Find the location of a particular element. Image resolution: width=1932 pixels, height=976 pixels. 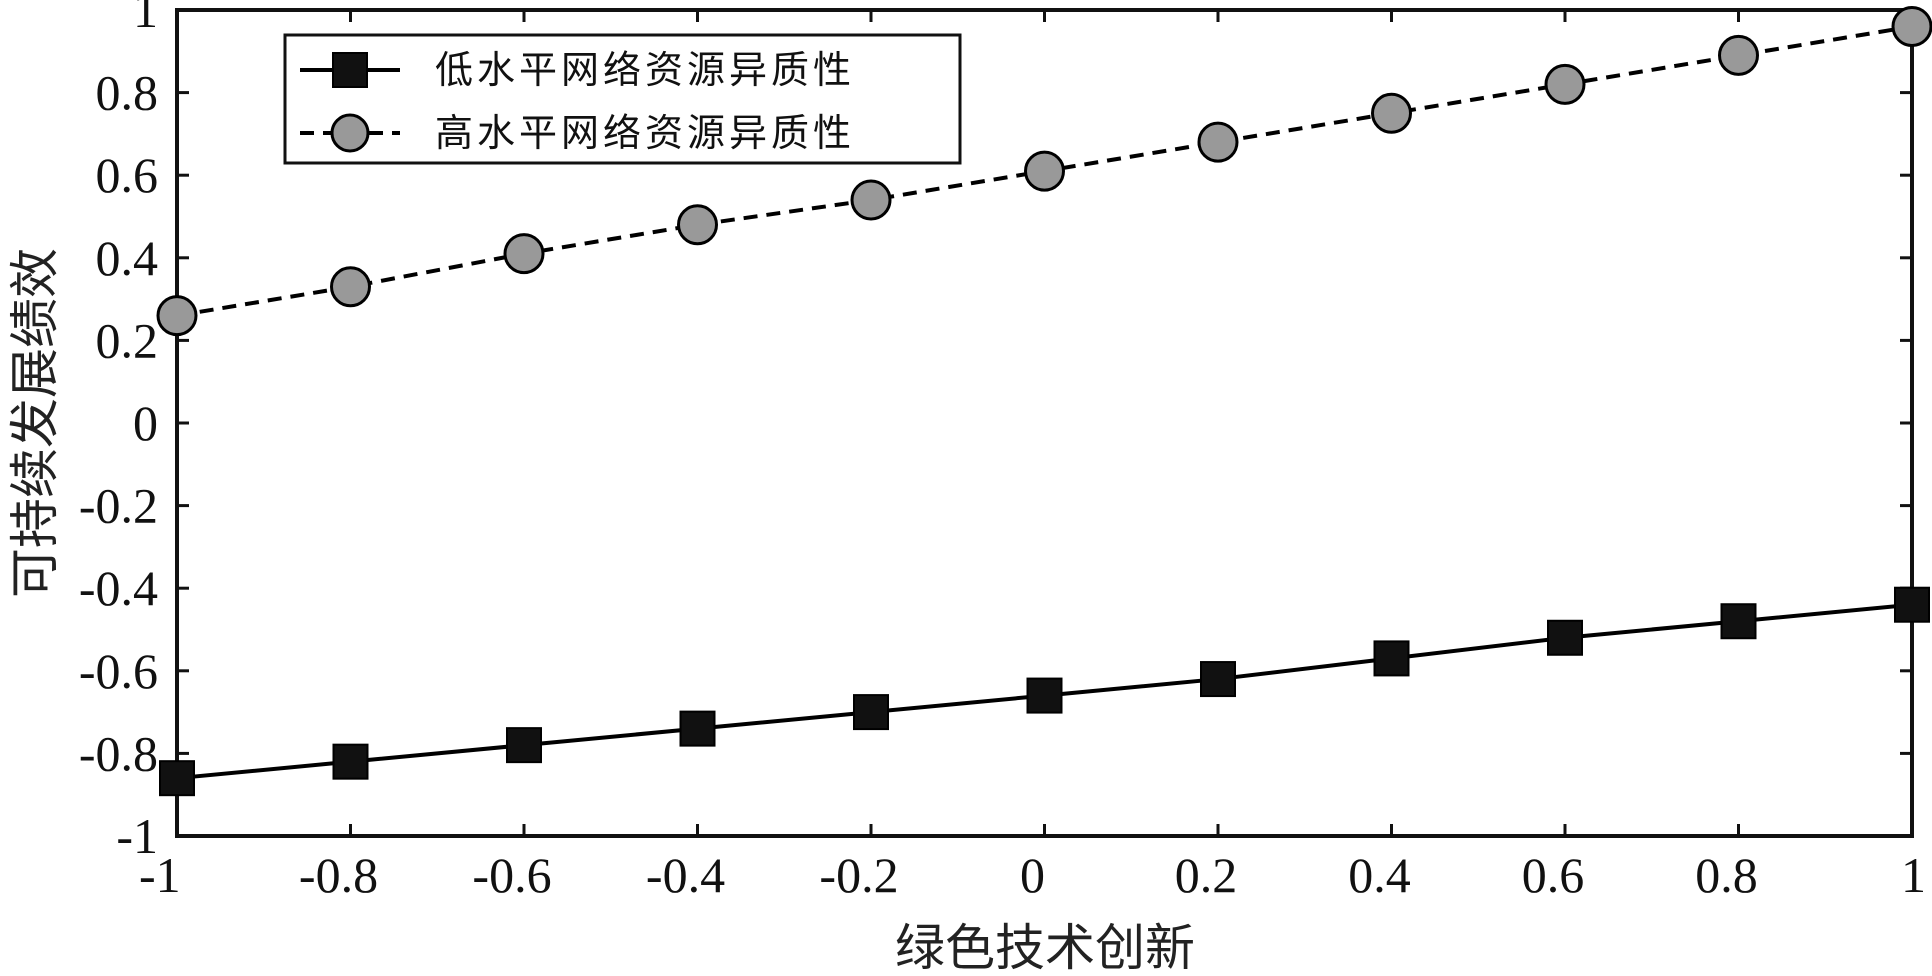

x-tick-label: -0.2 is located at coordinates (858, 875).